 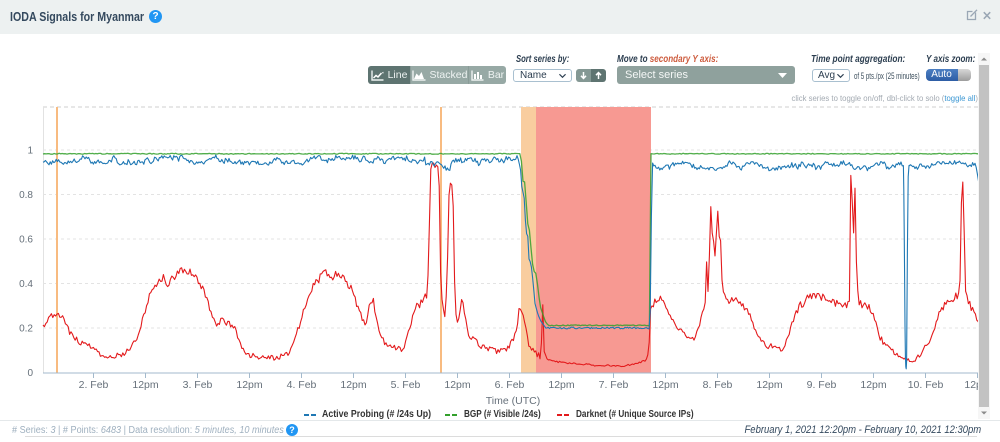 I want to click on svg-text: 6. Feb, so click(x=510, y=385).